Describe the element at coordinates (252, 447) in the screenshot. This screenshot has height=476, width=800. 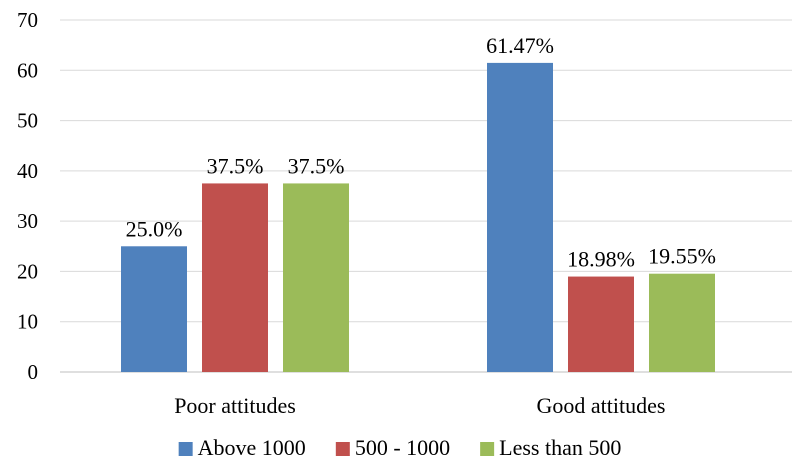
I see `legend-label: Above 1000` at that location.